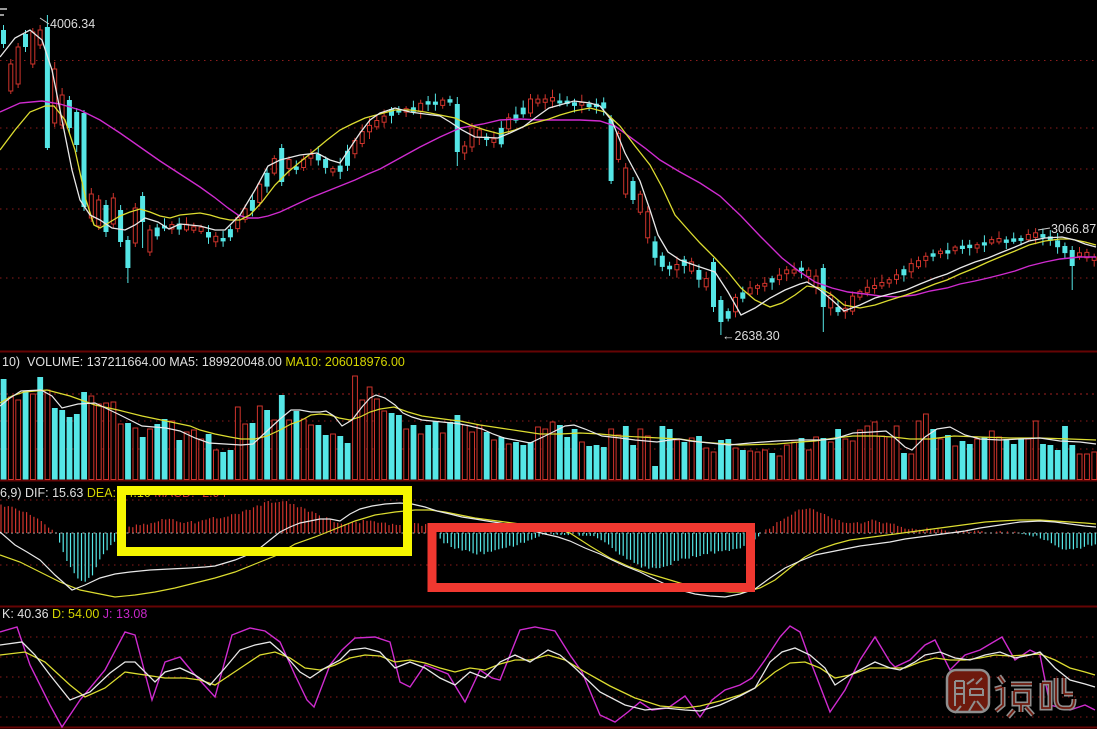  What do you see at coordinates (74, 614) in the screenshot?
I see `svg-text: K: 40.36 D: 54.00 J: 13.08` at bounding box center [74, 614].